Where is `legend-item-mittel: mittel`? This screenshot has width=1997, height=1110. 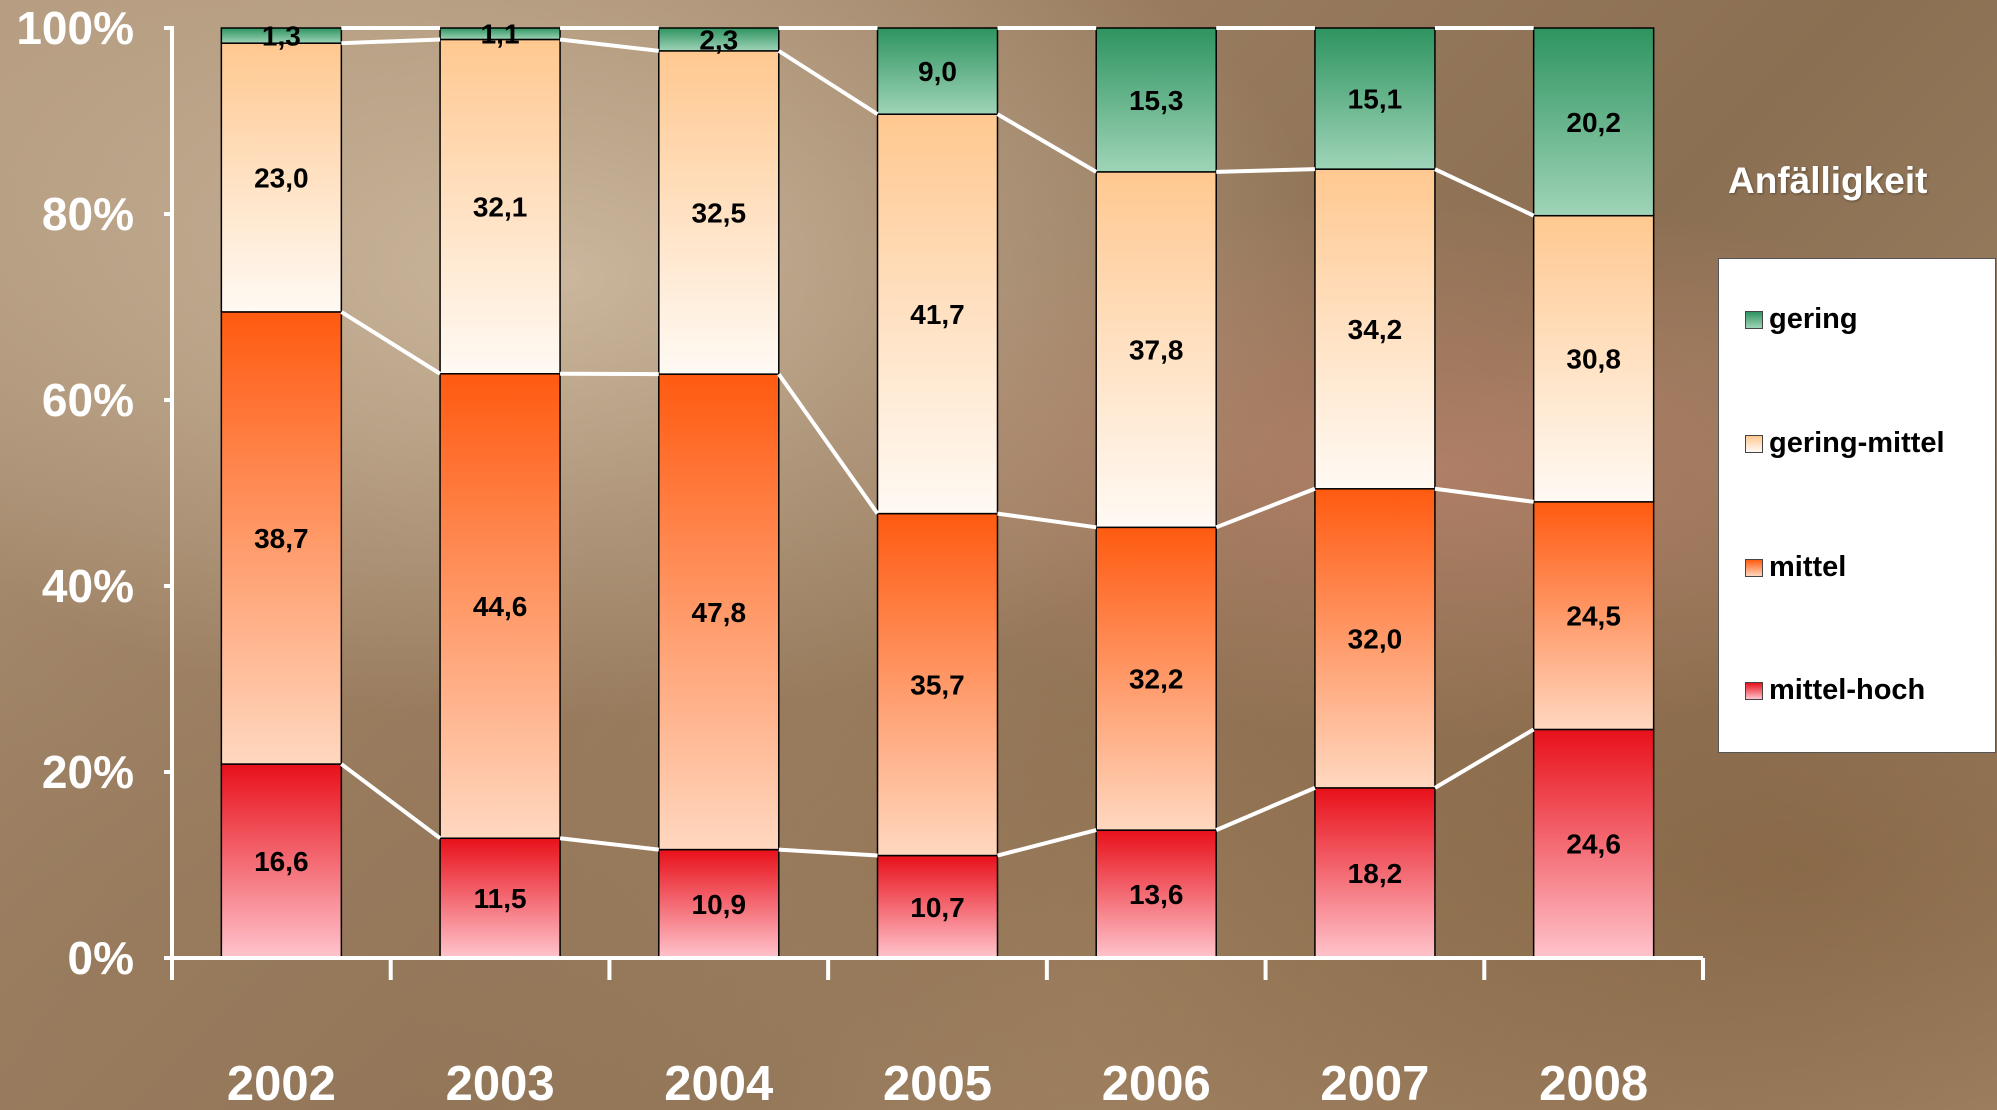 legend-item-mittel: mittel is located at coordinates (1795, 567).